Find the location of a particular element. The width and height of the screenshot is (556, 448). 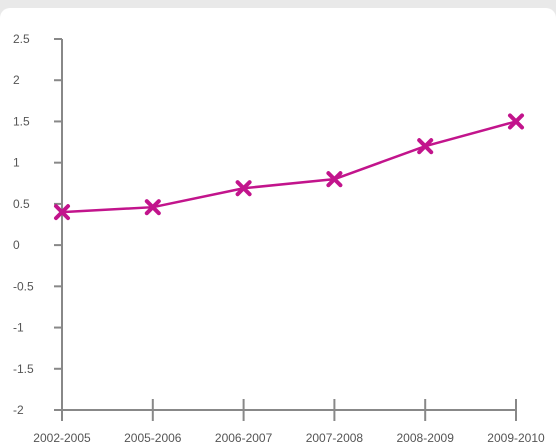

x-tick-label: 2009-2010 is located at coordinates (516, 438).